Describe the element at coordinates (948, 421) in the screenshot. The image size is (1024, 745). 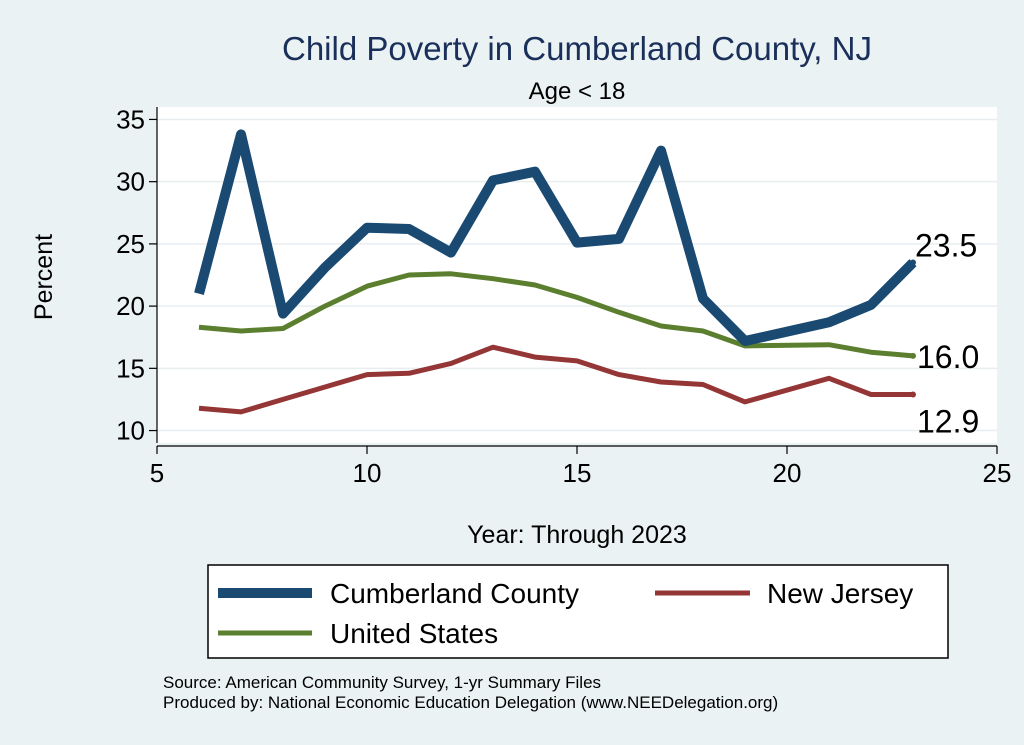
I see `end-label-new-jersey: 12.9` at that location.